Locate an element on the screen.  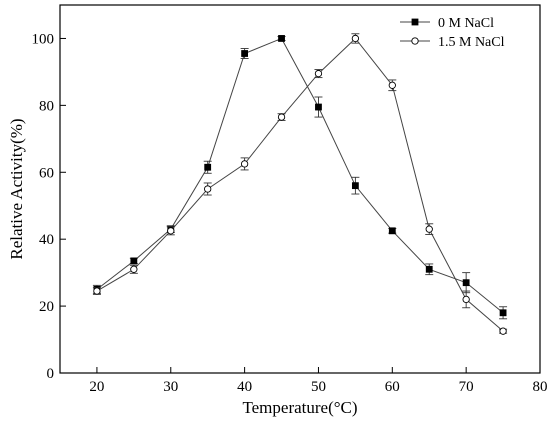
legend-label: 1.5 M NaCl is located at coordinates (471, 42).